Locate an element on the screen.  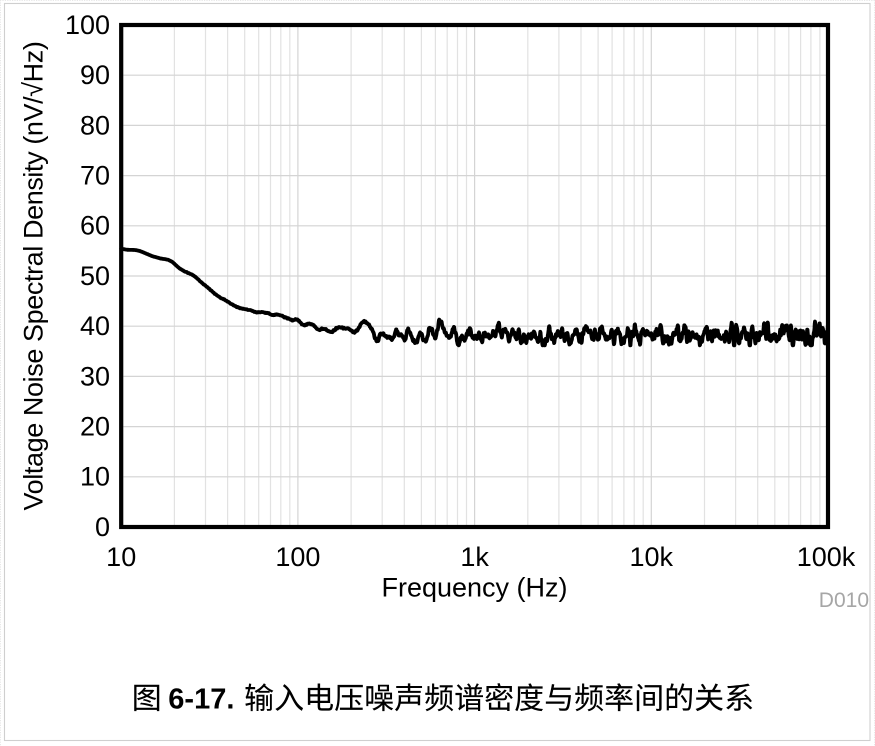
svg-text: 30 is located at coordinates (95, 376).